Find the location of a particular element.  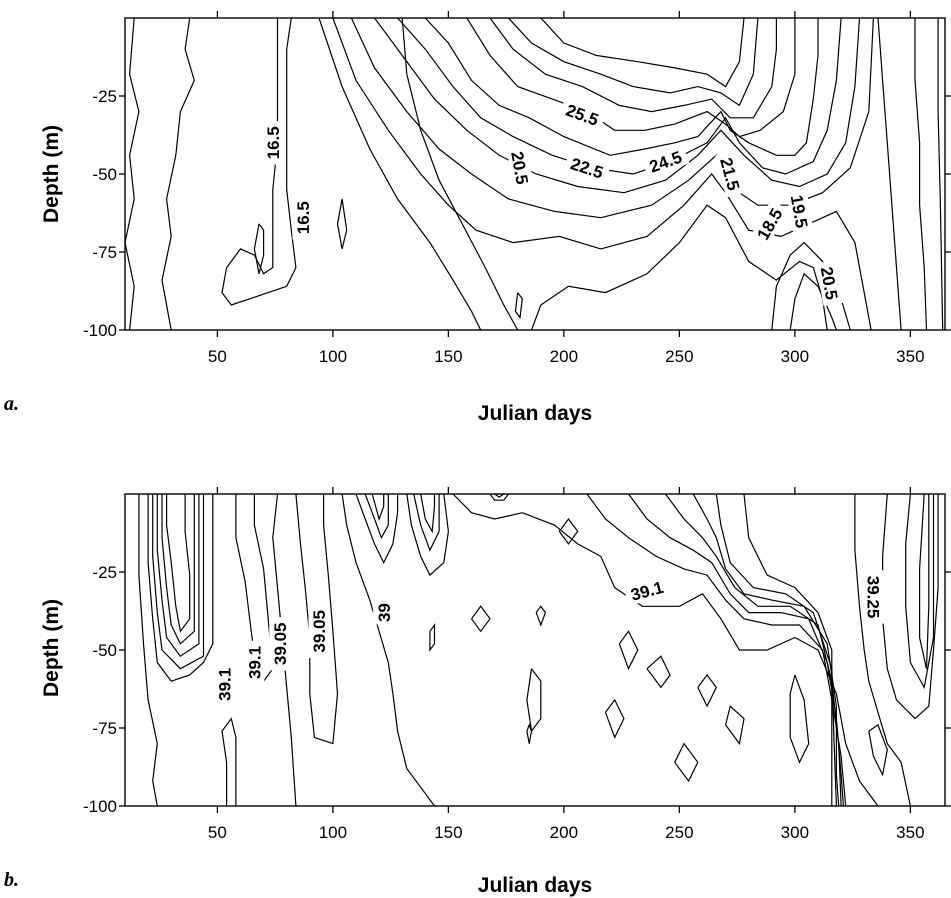

panel-b-xlabel: Julian days is located at coordinates (535, 885).